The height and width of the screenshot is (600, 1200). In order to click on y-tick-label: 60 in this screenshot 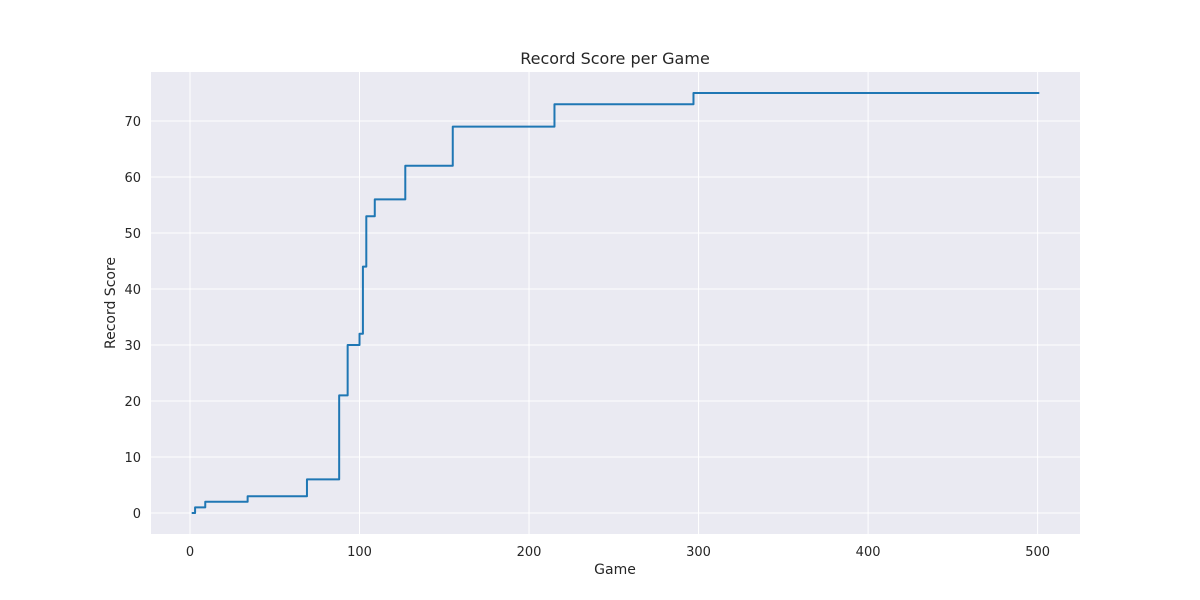, I will do `click(132, 178)`.